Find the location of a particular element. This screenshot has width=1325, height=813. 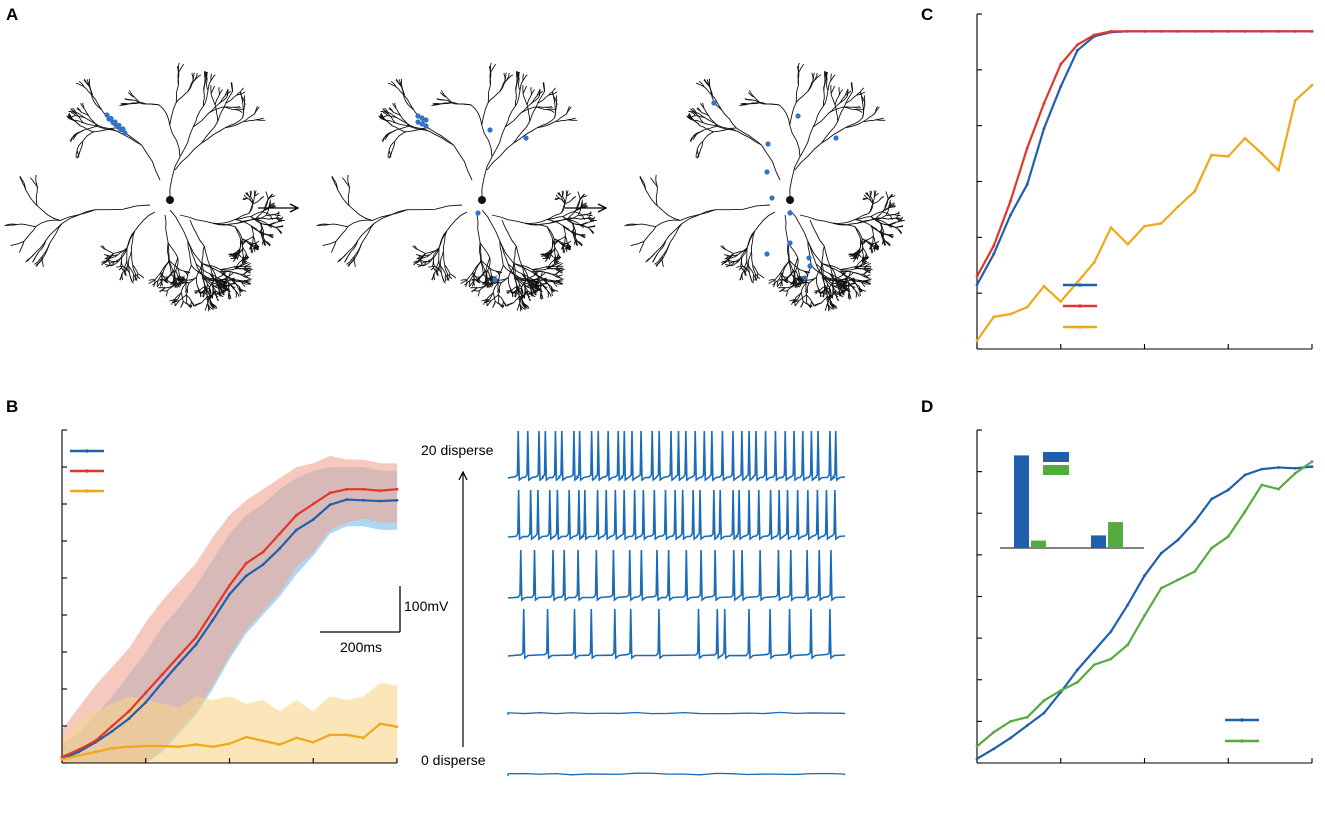

inset-bar-supralinear-cell1 is located at coordinates (1021, 501).